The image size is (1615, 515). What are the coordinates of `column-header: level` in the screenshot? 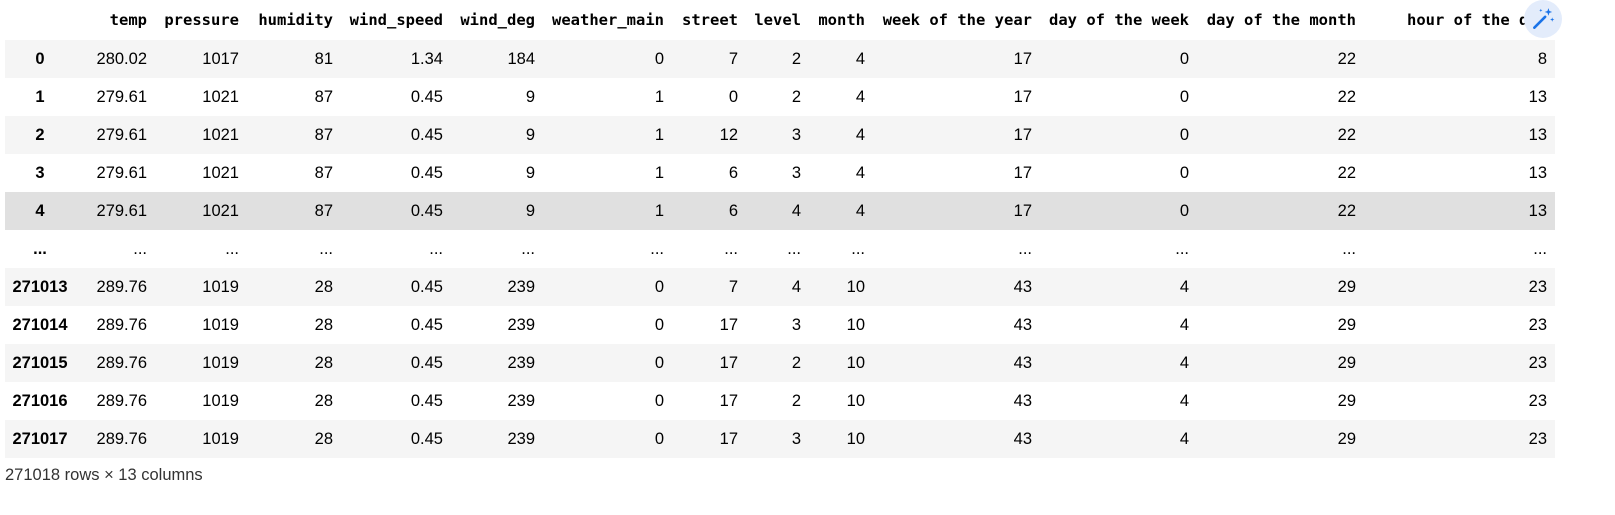 It's located at (777, 20).